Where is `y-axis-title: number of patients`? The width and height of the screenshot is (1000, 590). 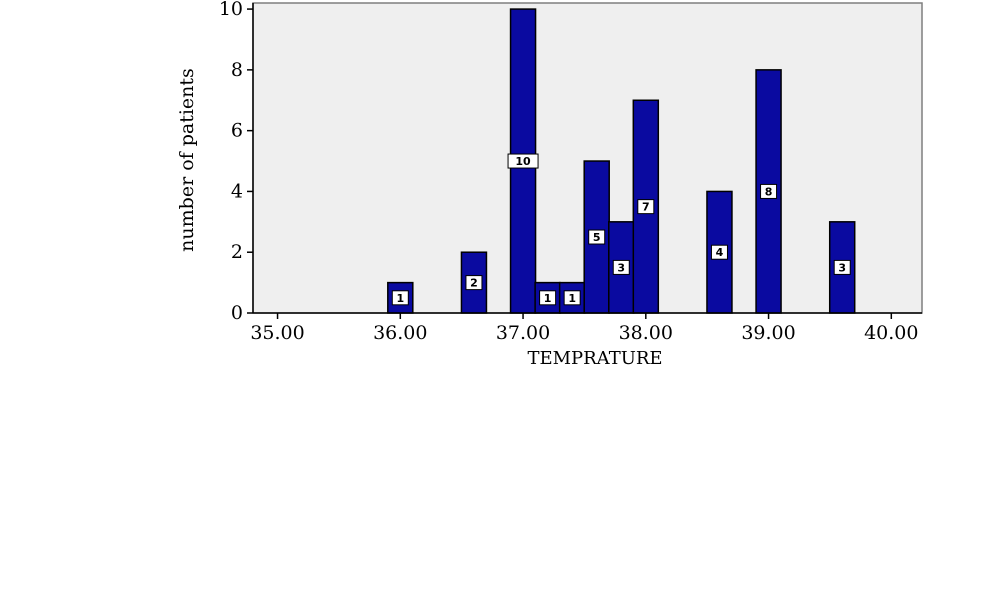
y-axis-title: number of patients is located at coordinates (187, 160).